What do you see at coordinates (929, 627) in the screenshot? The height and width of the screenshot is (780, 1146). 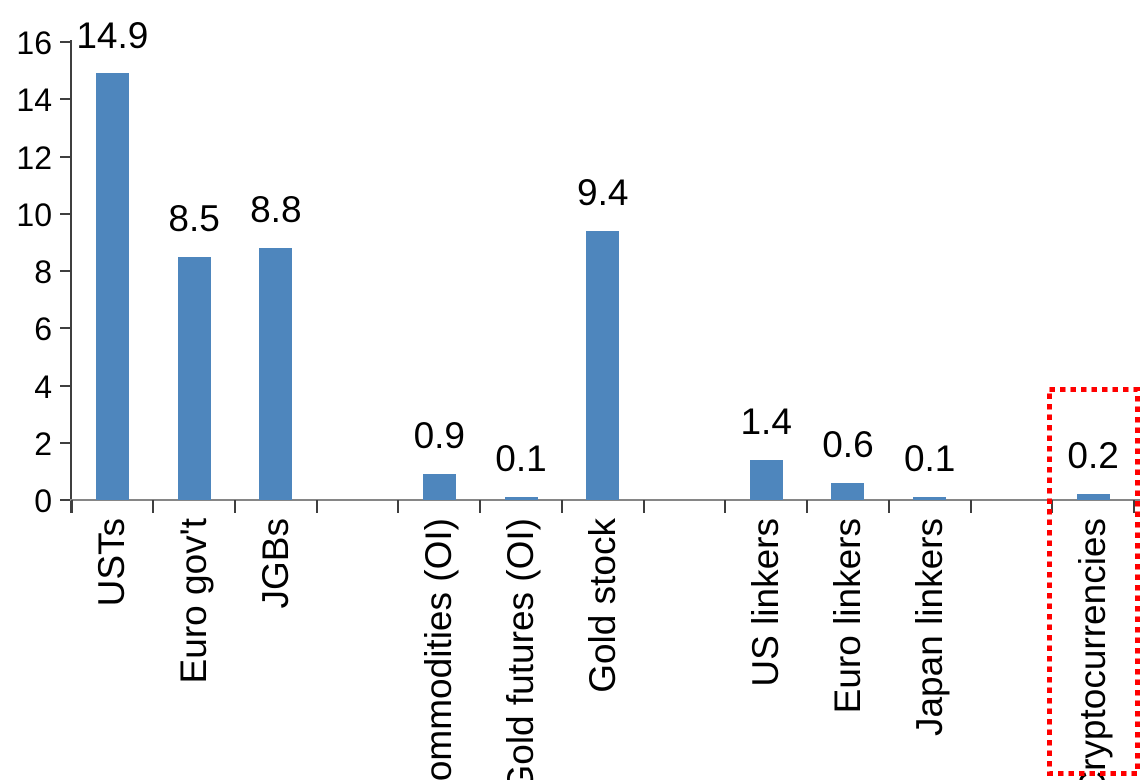 I see `category-label-japan-linkers: Japan linkers` at bounding box center [929, 627].